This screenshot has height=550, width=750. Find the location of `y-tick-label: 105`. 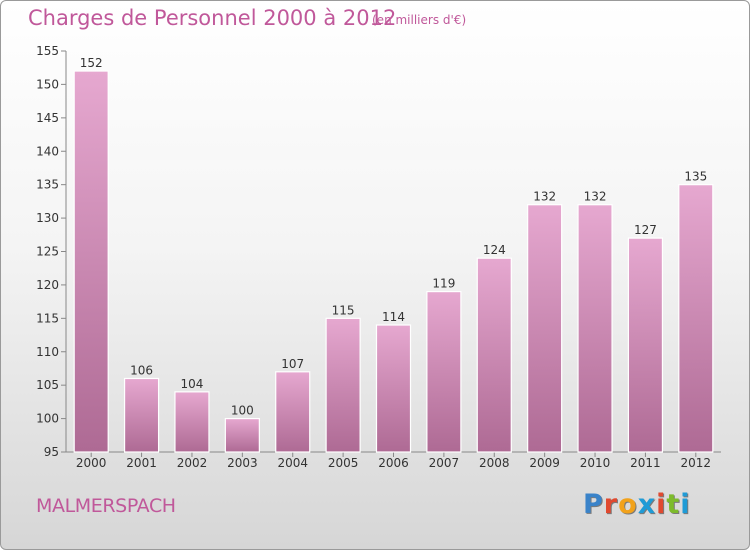

y-tick-label: 105 is located at coordinates (47, 385).